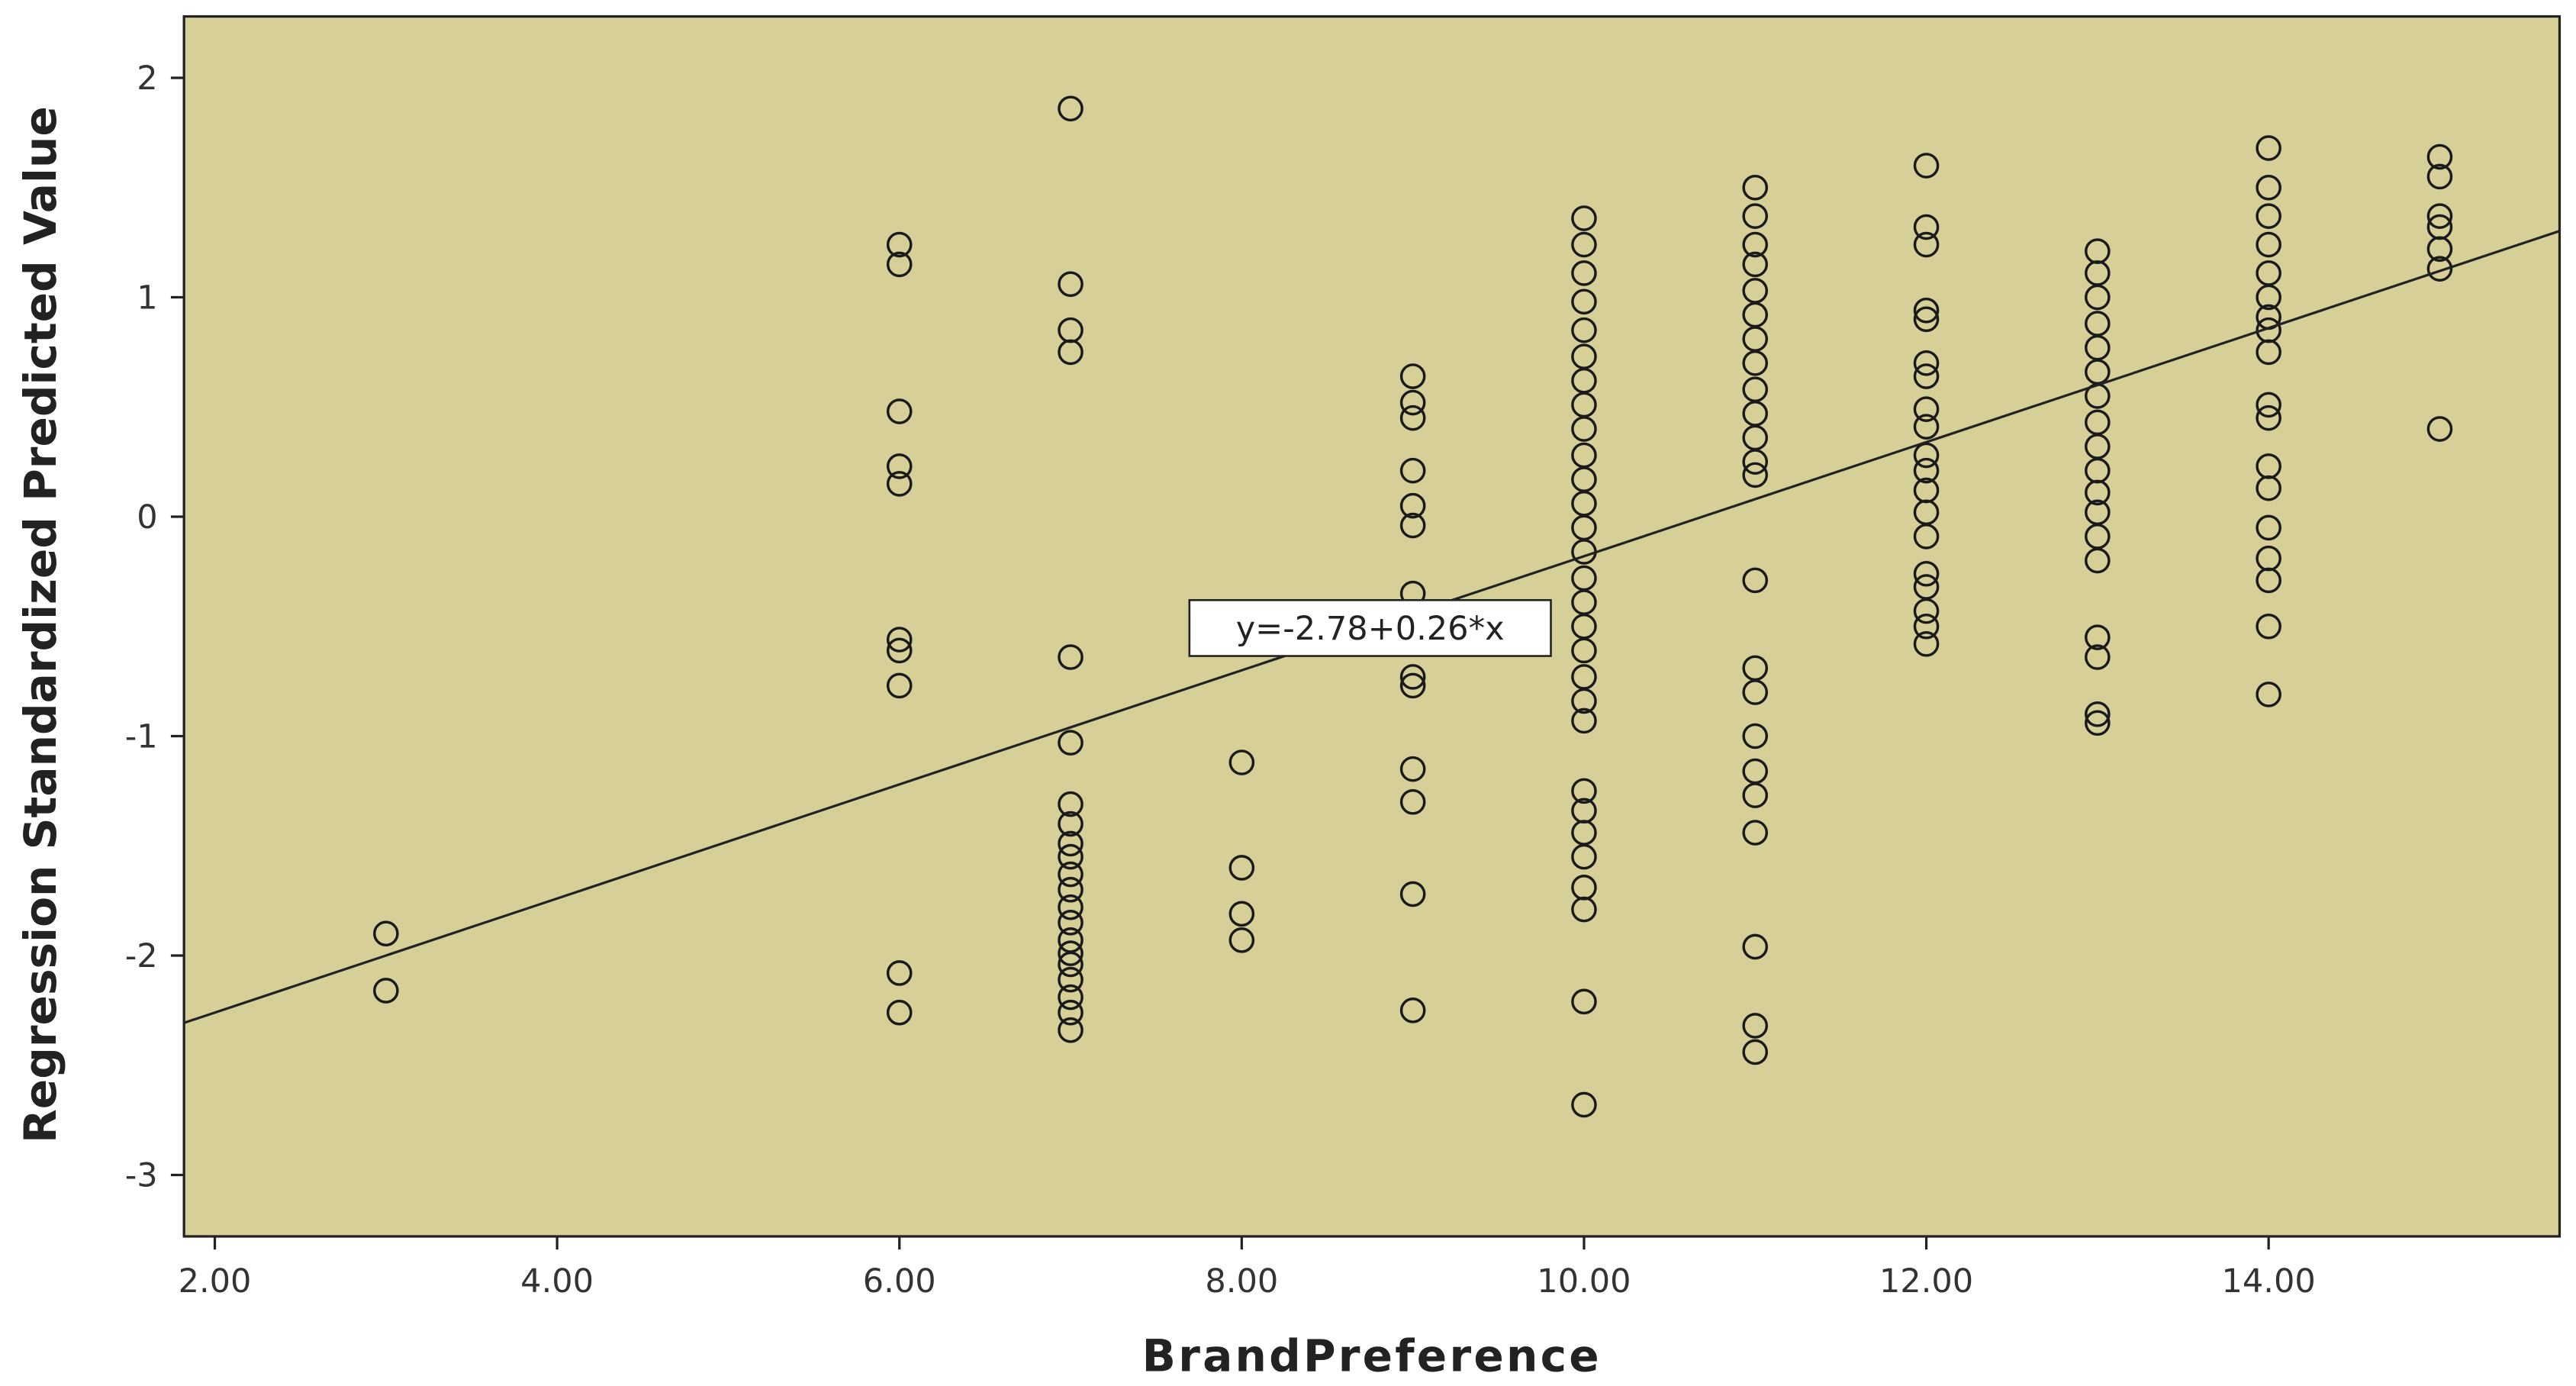 This screenshot has height=1386, width=2576. I want to click on y-tick-label: -1, so click(141, 737).